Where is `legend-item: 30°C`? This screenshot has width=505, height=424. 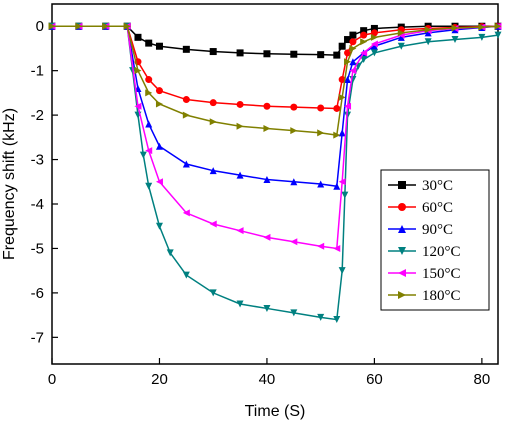
legend-item: 30°C is located at coordinates (420, 186).